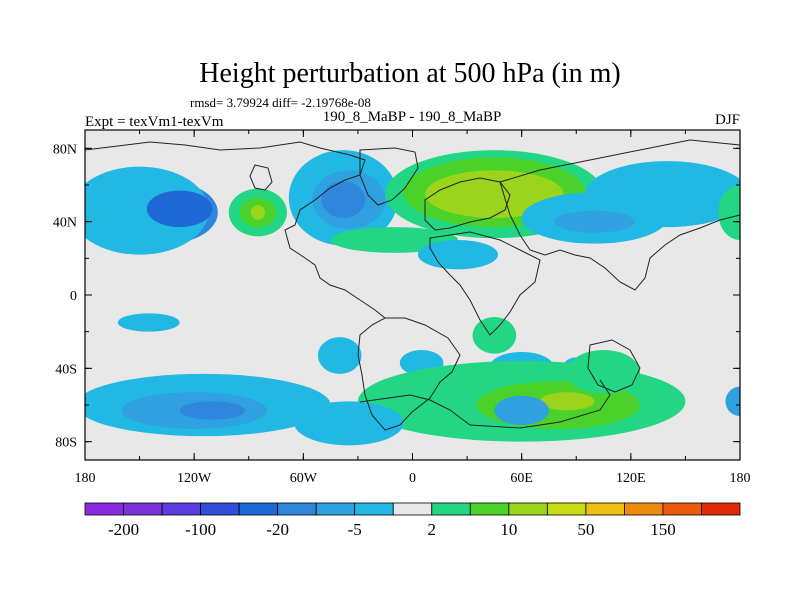 The image size is (800, 600). I want to click on x-tick-label: 120W, so click(194, 478).